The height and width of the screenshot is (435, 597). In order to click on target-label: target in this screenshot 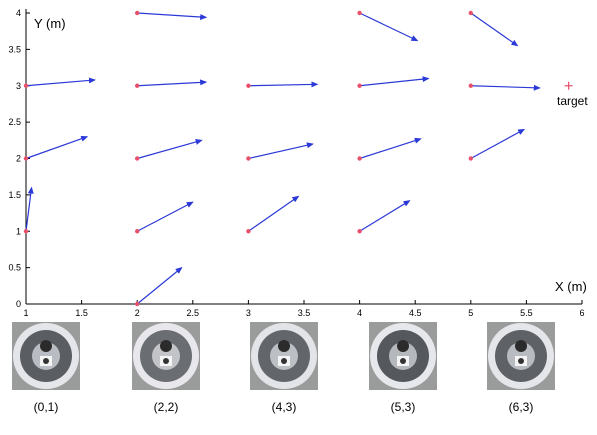, I will do `click(572, 101)`.